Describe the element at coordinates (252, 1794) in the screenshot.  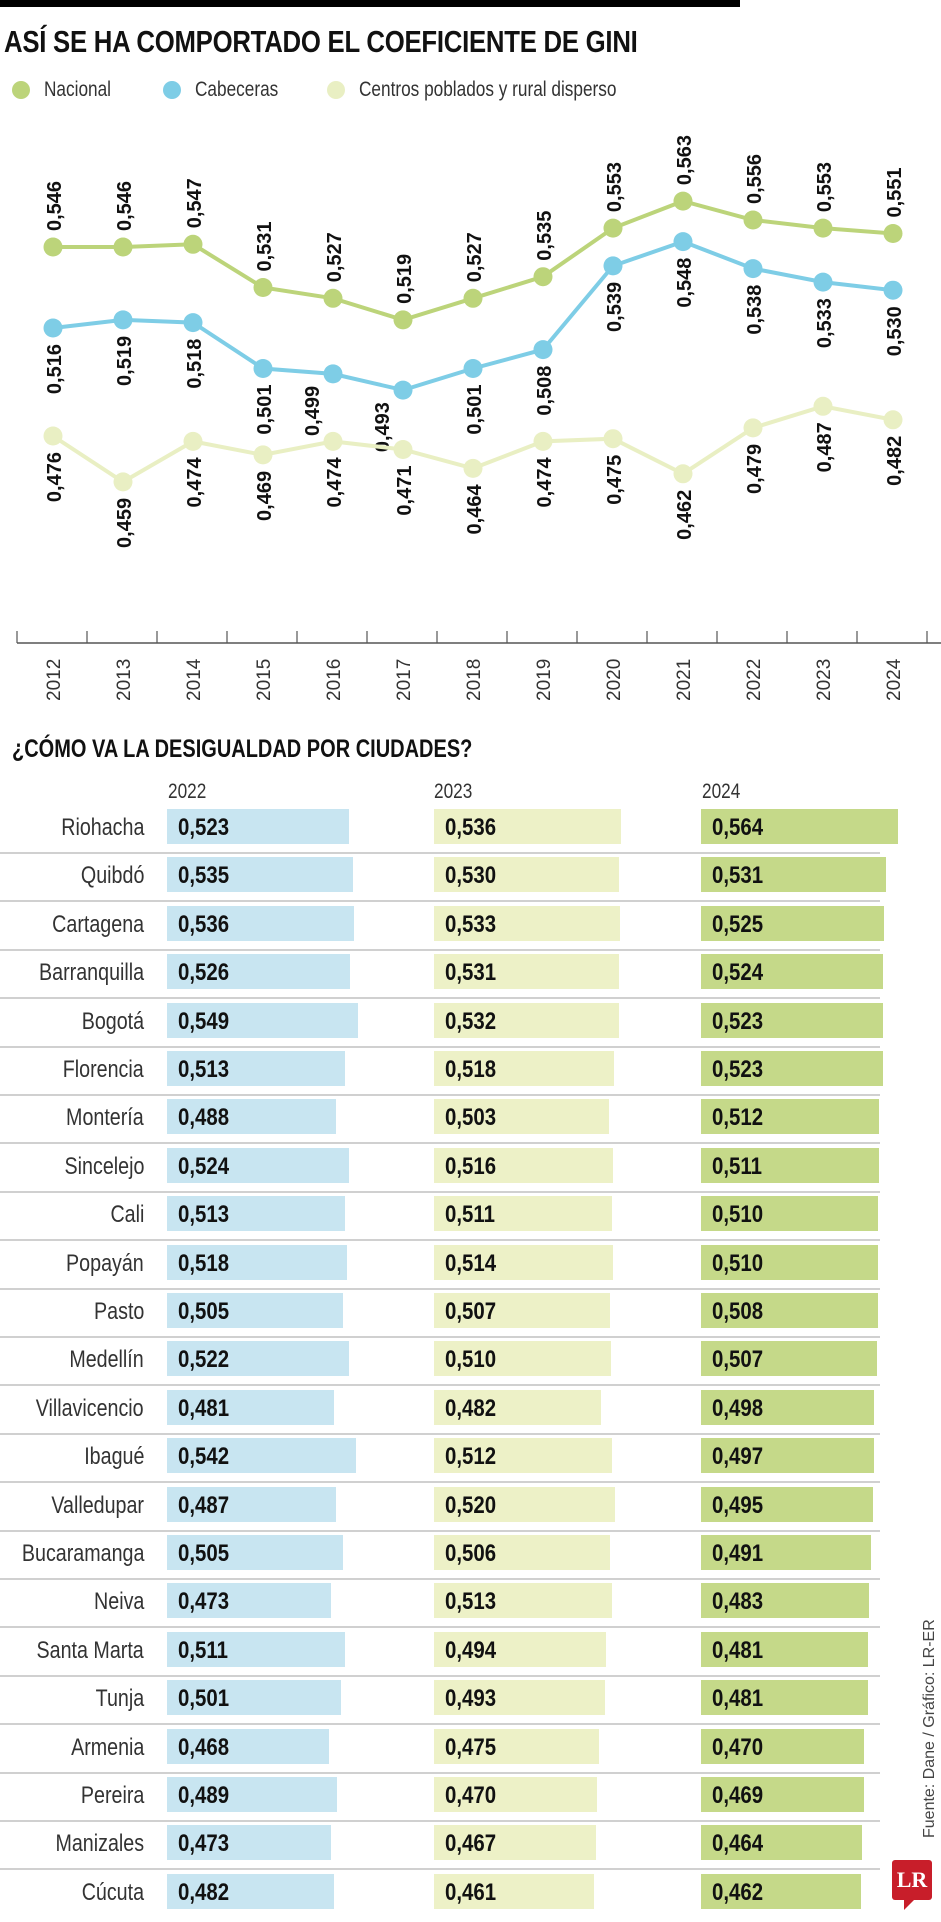
I see `bar-2022: 0,489` at that location.